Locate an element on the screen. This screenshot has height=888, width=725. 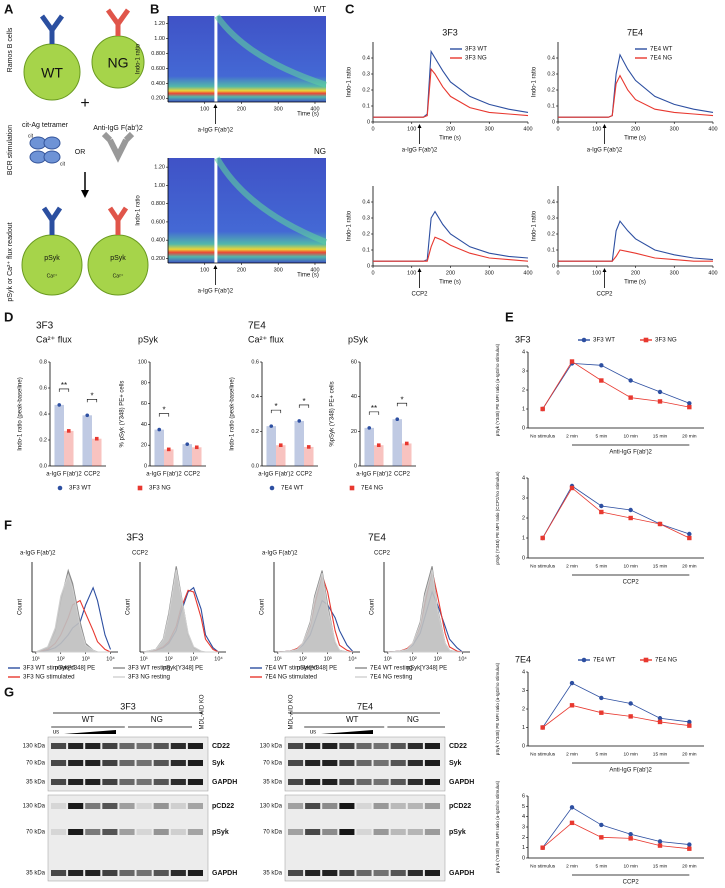
x-tick-label: 10¹ is located at coordinates (36, 659).